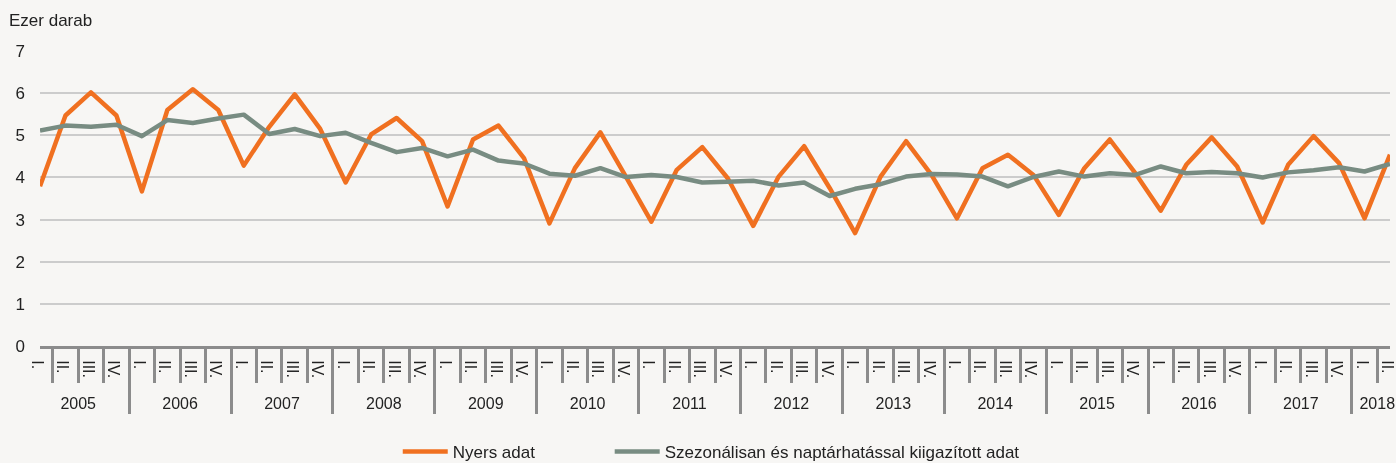 The image size is (1396, 463). Describe the element at coordinates (51, 20) in the screenshot. I see `y-axis-title: Ezer darab` at that location.